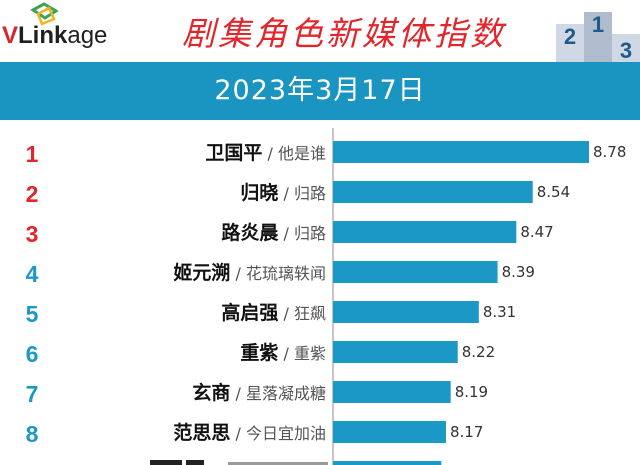 This screenshot has height=465, width=640. What do you see at coordinates (259, 192) in the screenshot?
I see `character-name: 归晓` at bounding box center [259, 192].